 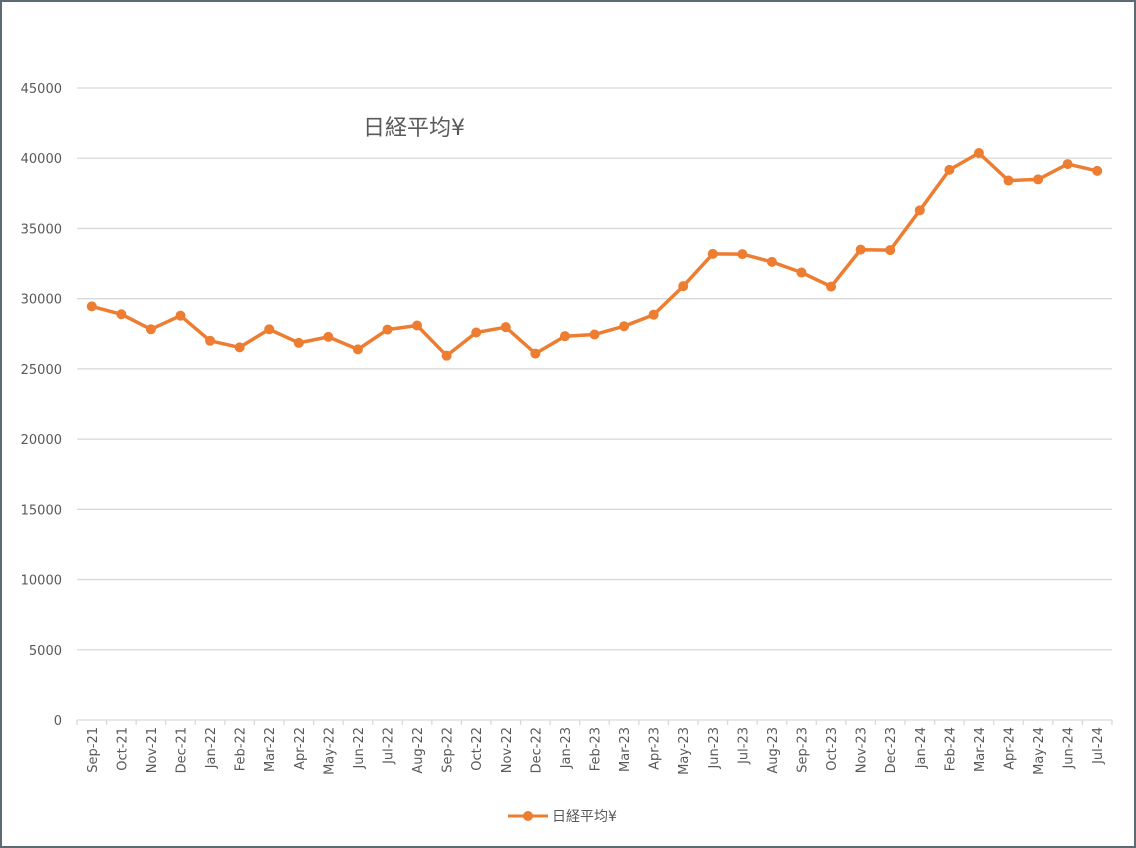 I want to click on y-tick-label: 35000, so click(x=41, y=229).